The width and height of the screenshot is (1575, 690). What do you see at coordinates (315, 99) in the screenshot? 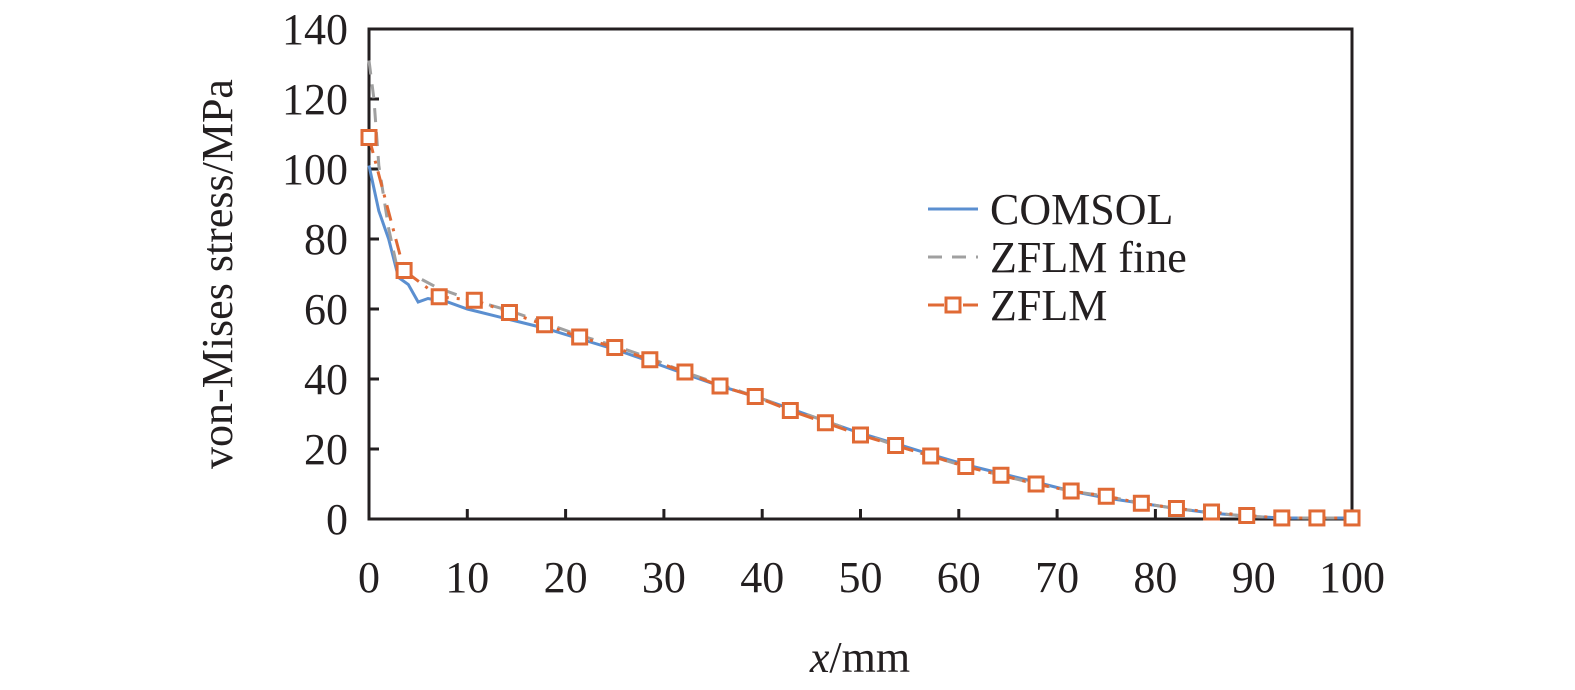
I see `y-tick-label: 120` at bounding box center [315, 99].